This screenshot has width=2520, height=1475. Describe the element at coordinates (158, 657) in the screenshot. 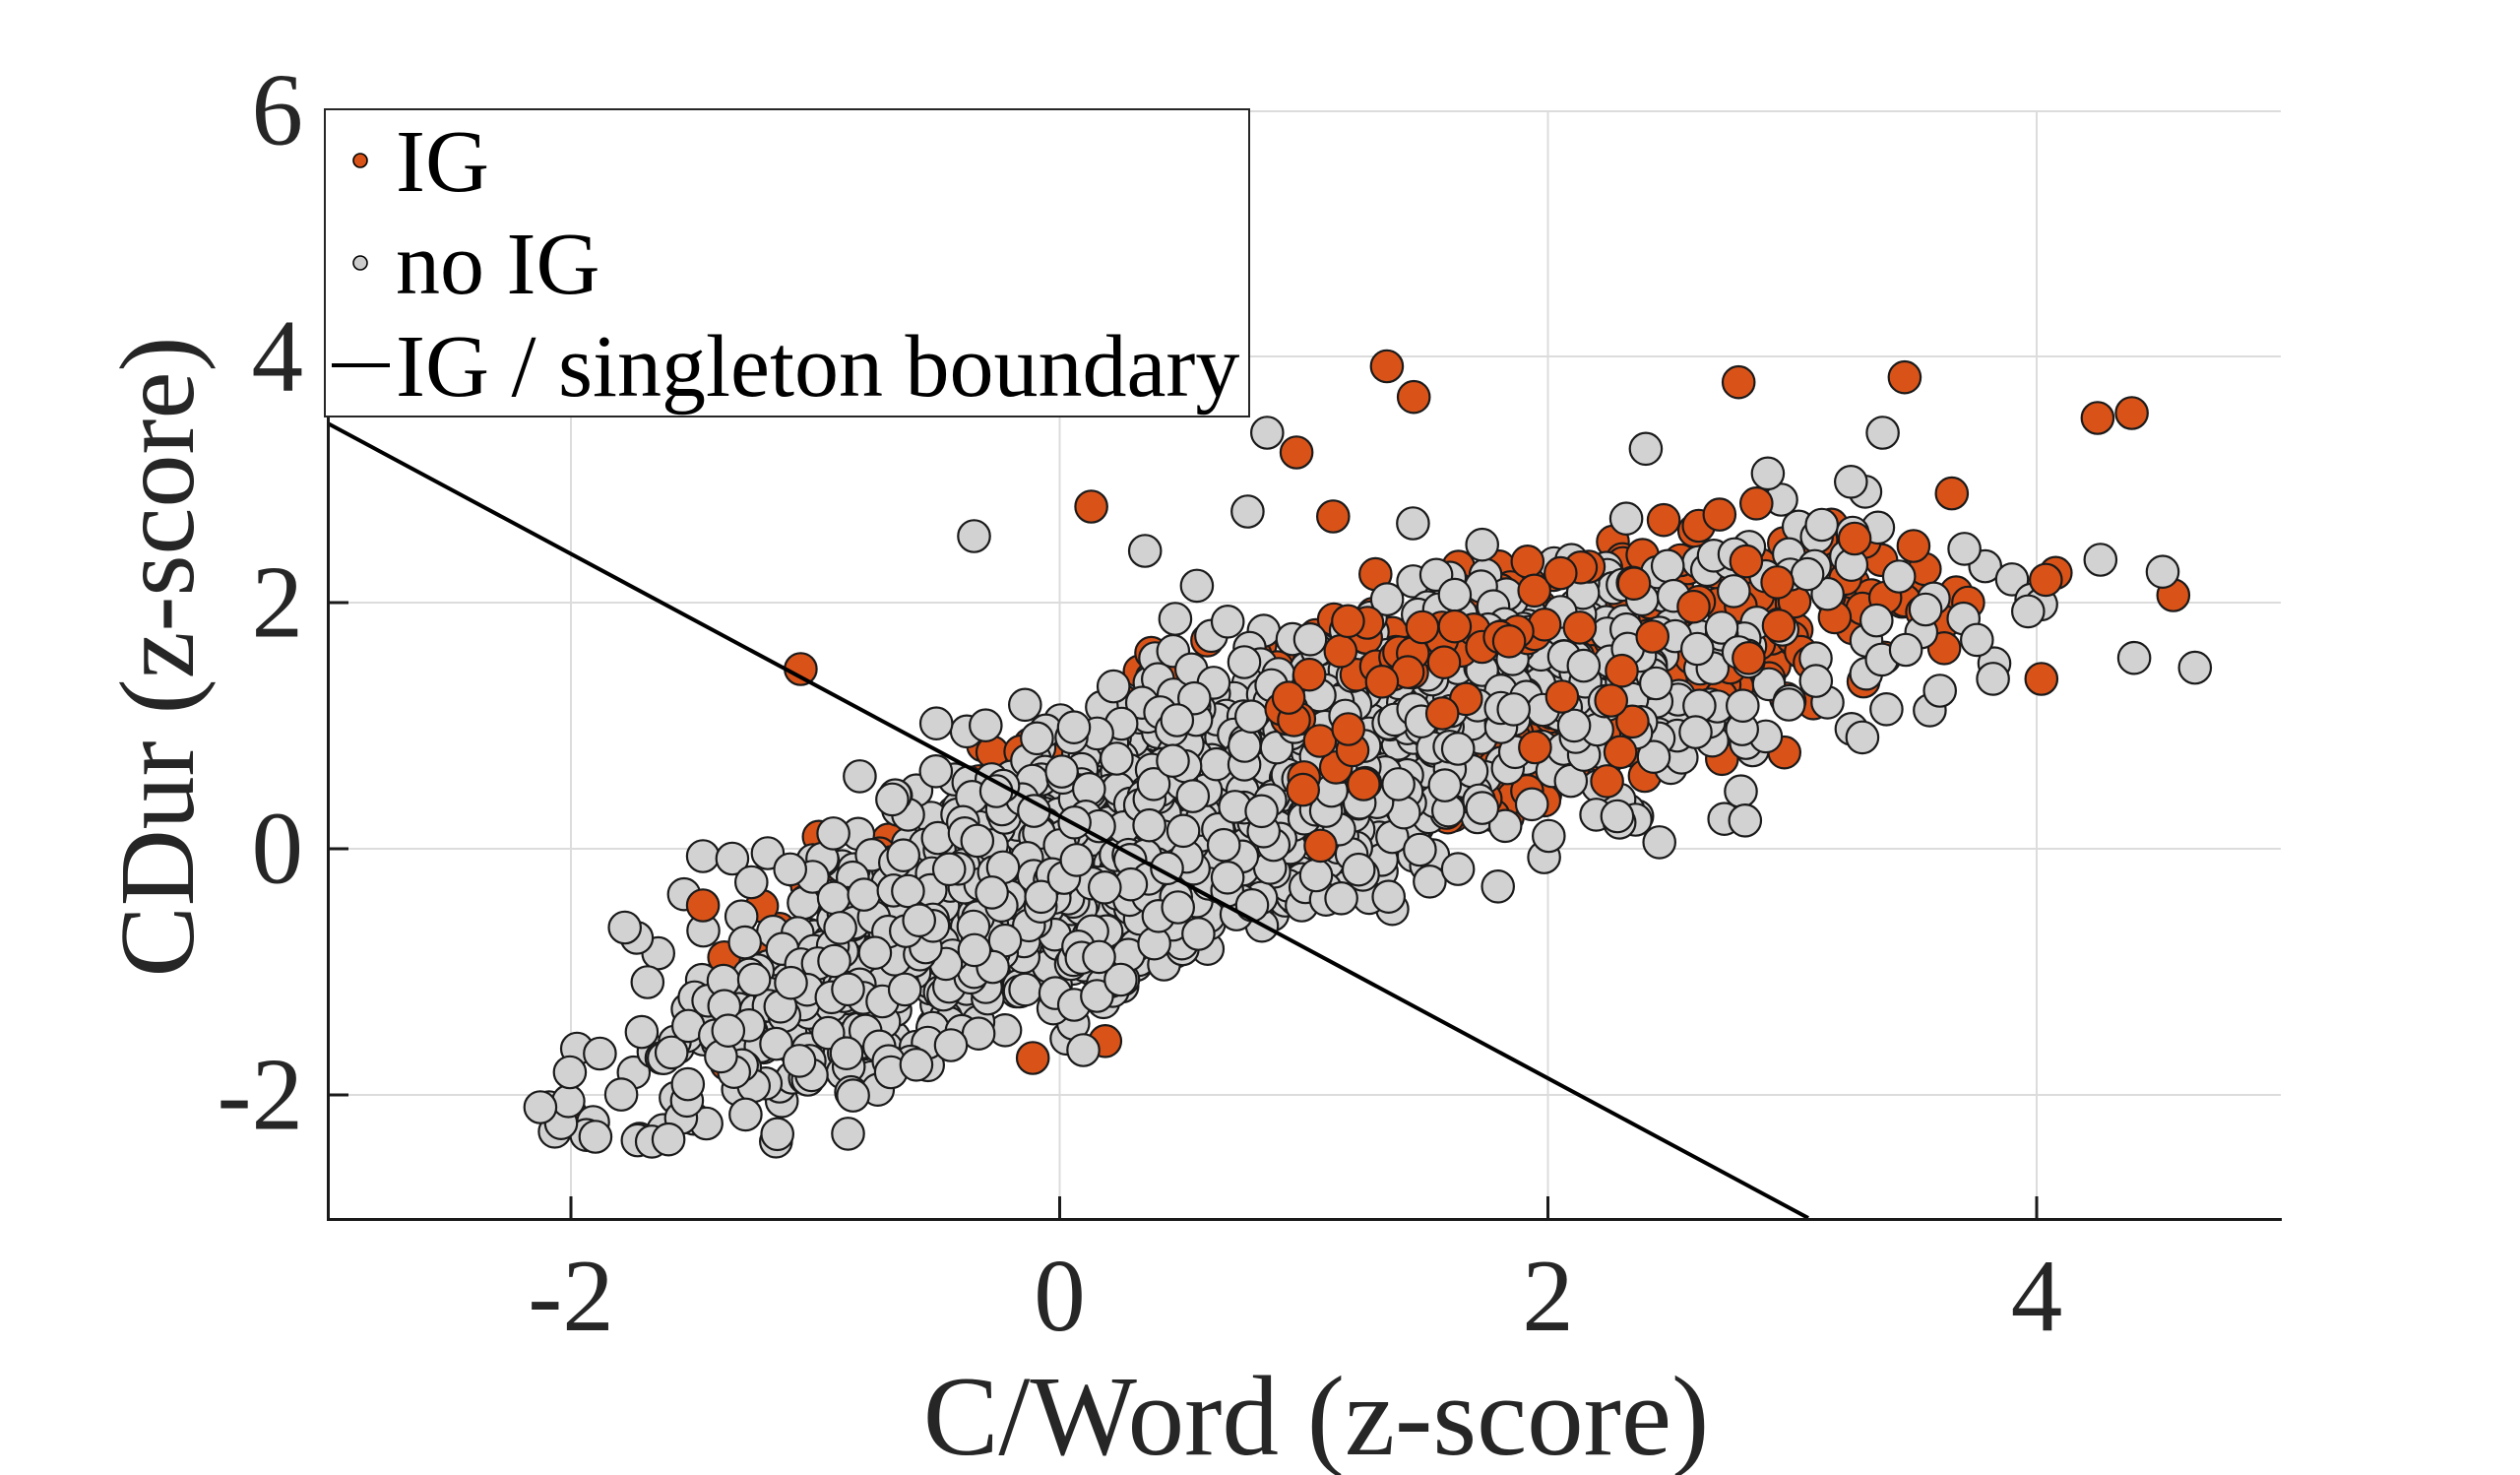

I see `svg-text: CDur (z-score)` at that location.